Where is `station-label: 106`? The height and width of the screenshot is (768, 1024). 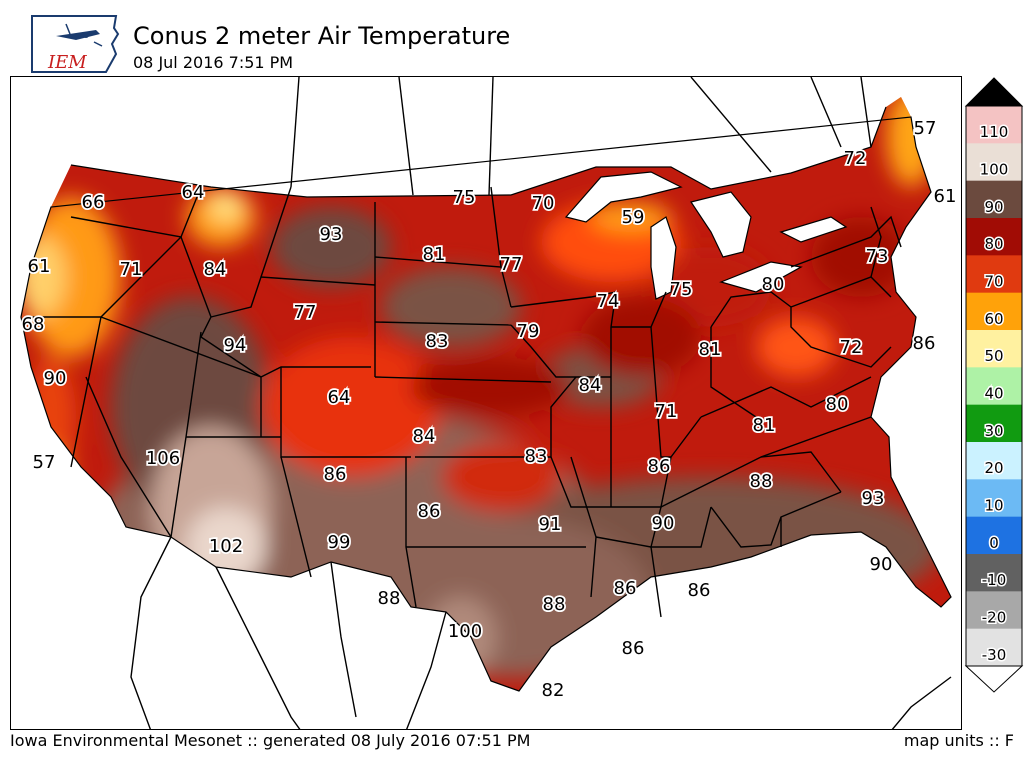 station-label: 106 is located at coordinates (163, 458).